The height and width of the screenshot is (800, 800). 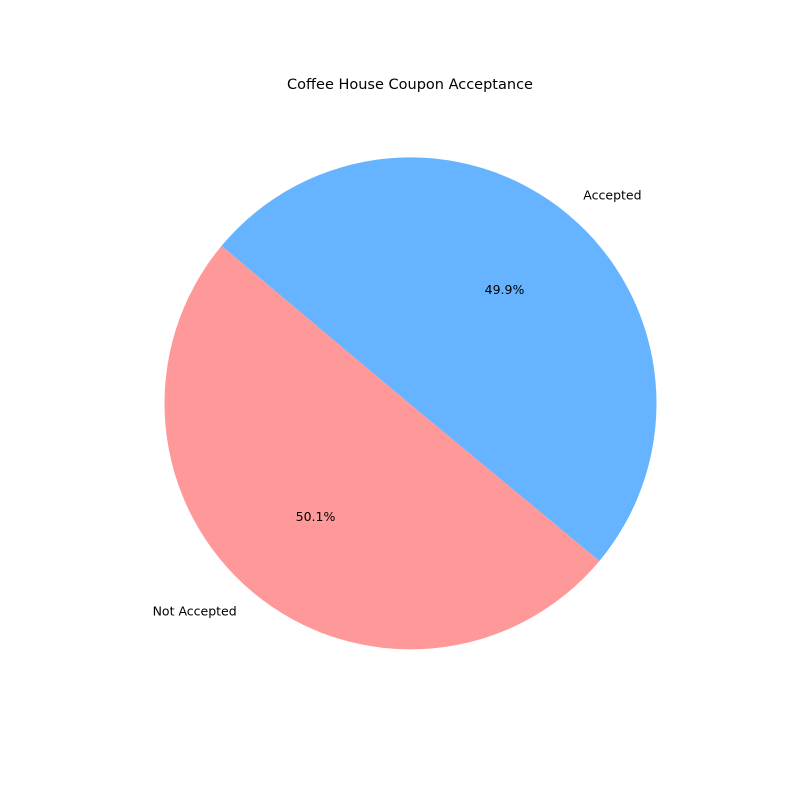 What do you see at coordinates (195, 610) in the screenshot?
I see `slice-label-not-accepted: Not Accepted` at bounding box center [195, 610].